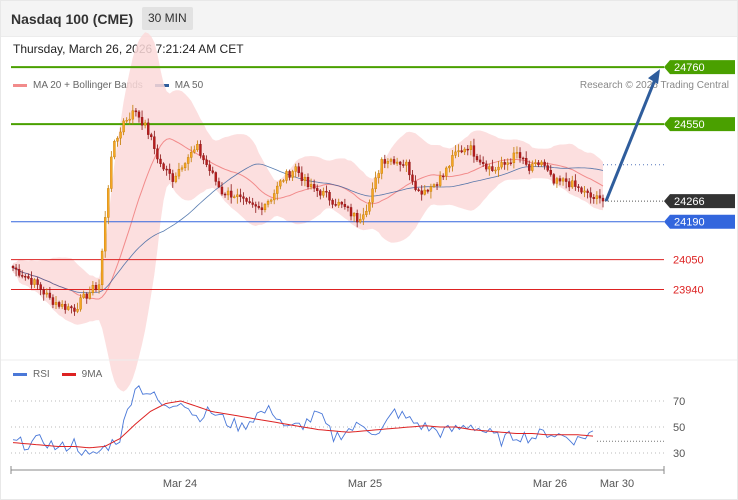  I want to click on level-tag-bg, so click(699, 67).